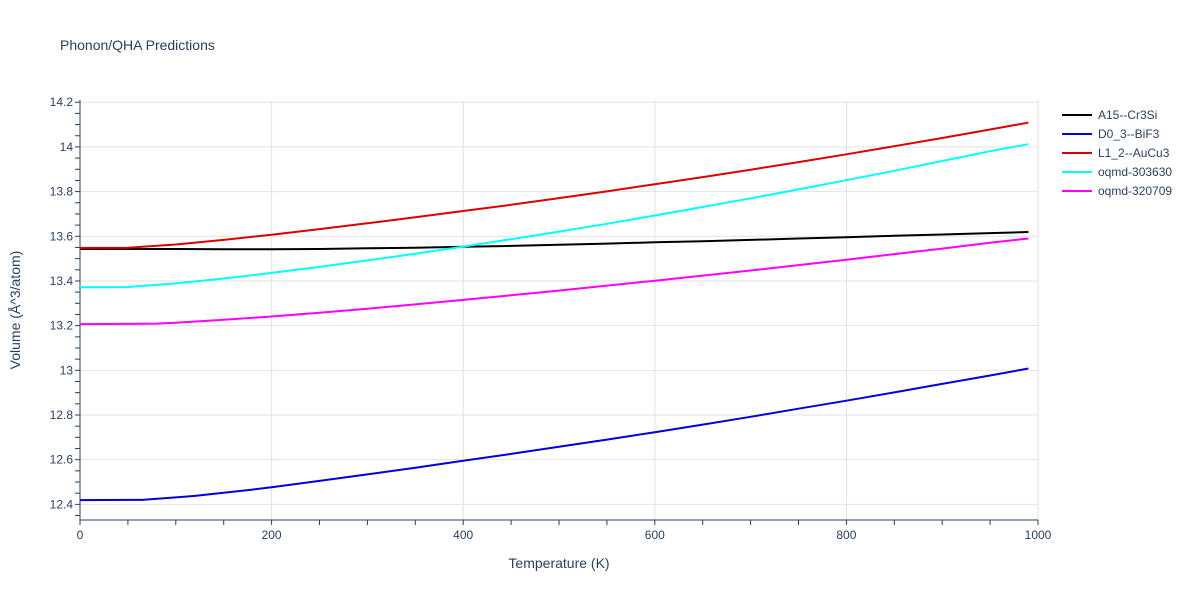  I want to click on y-tick-label: 14, so click(67, 147).